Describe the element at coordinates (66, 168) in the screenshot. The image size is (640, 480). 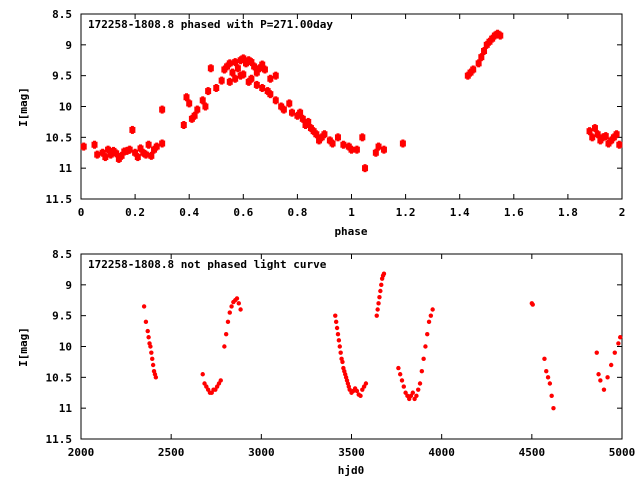
I see `y-tick-label: 11` at that location.